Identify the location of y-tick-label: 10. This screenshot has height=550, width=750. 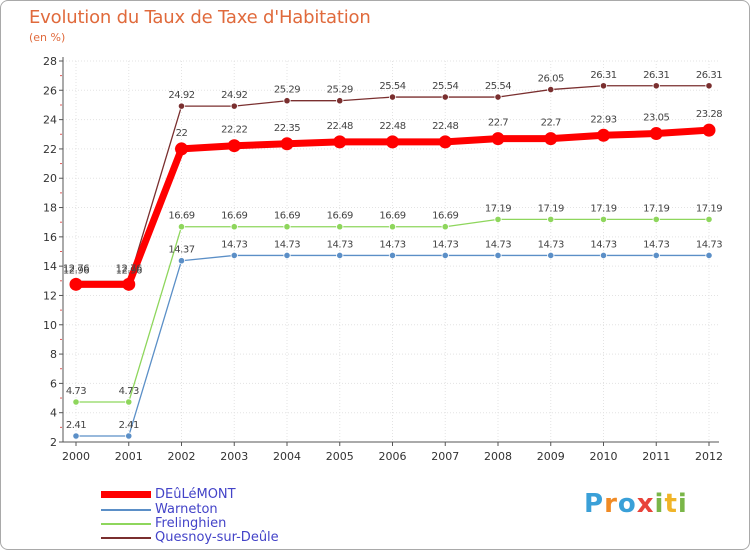
(50, 325).